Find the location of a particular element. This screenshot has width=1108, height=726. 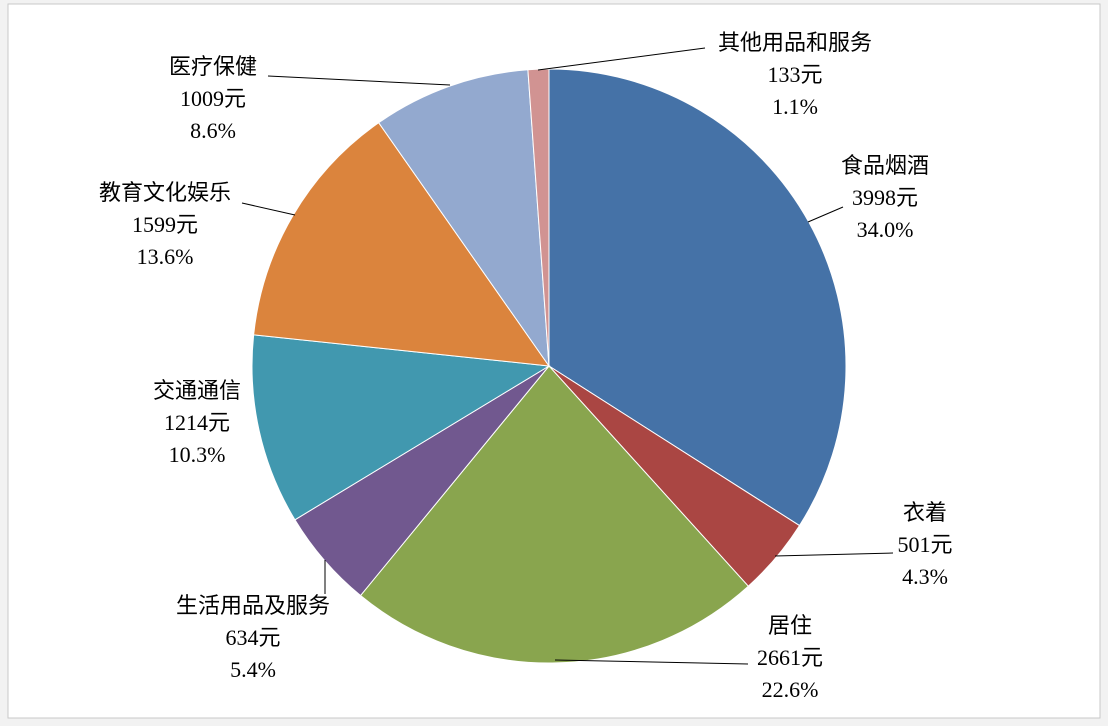

category-label: 衣着 is located at coordinates (925, 512).